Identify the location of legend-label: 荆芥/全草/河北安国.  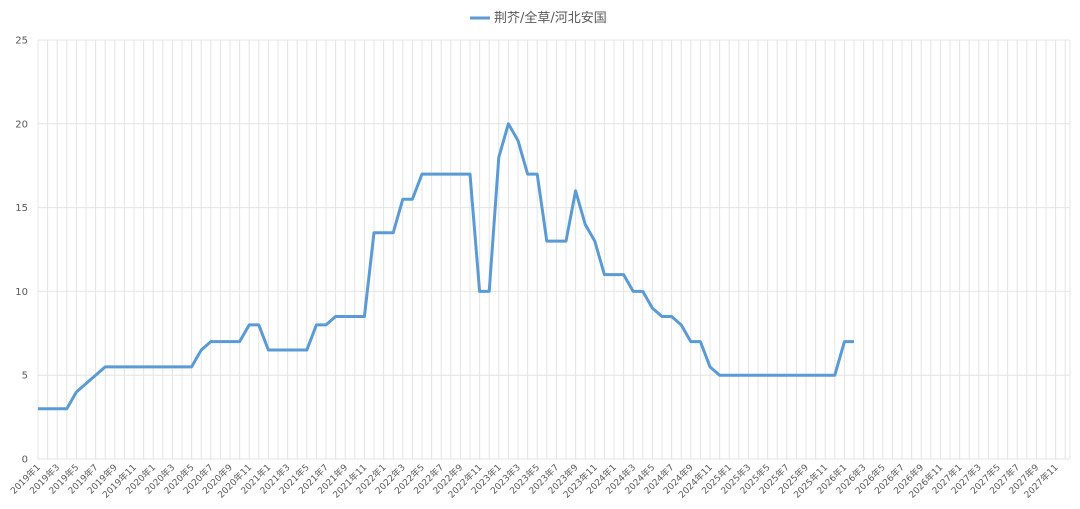
(550, 18).